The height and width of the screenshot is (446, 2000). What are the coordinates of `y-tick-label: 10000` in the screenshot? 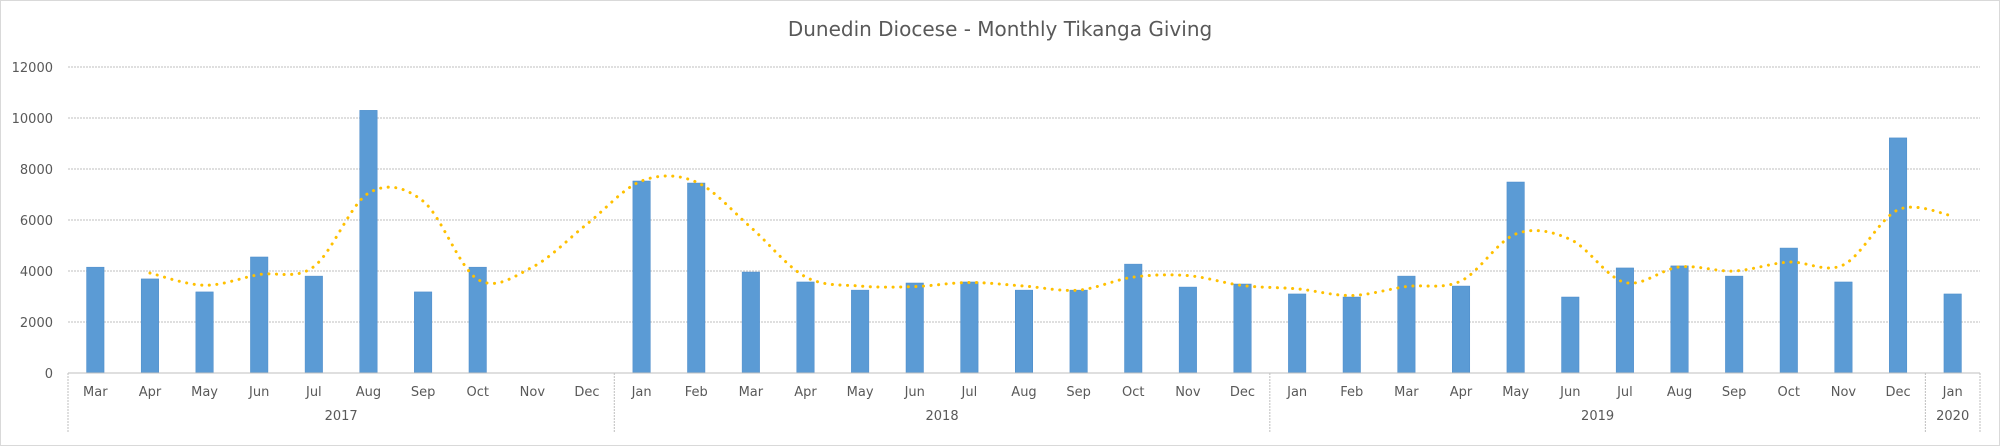 It's located at (32, 119).